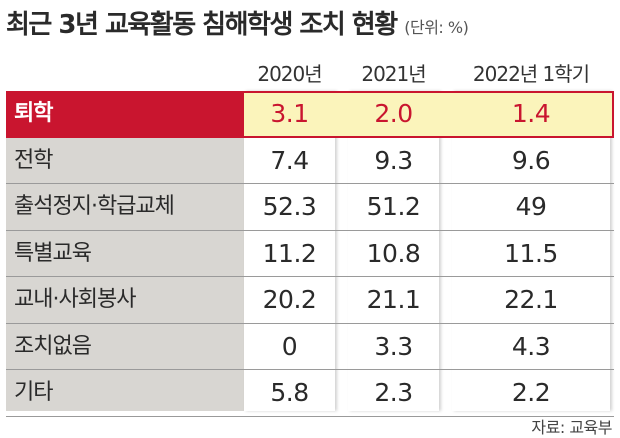 The width and height of the screenshot is (620, 438). I want to click on row-label: 기타, so click(33, 392).